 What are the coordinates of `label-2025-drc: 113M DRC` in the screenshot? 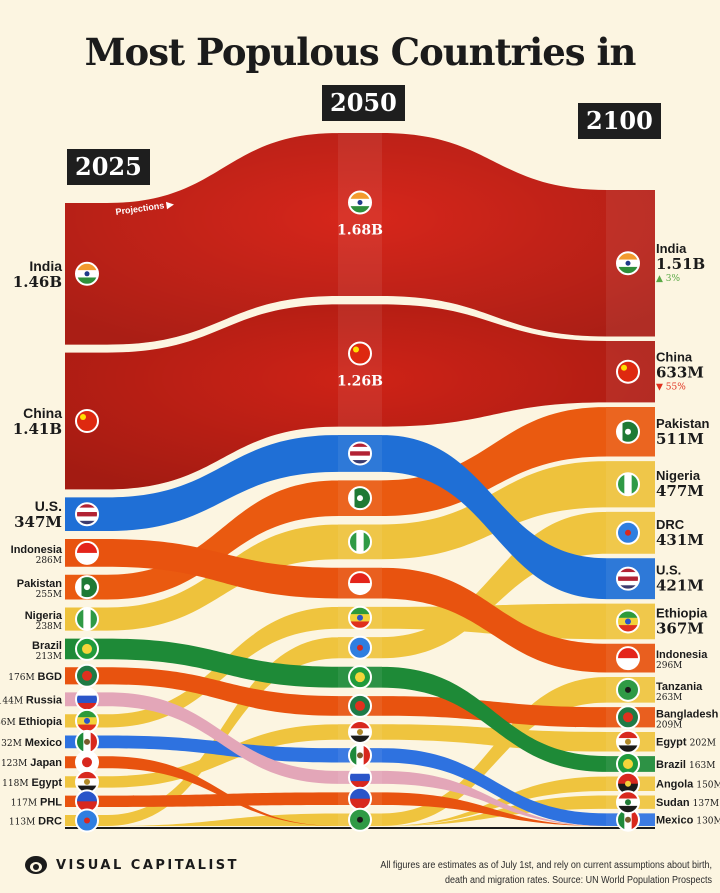 It's located at (35, 822).